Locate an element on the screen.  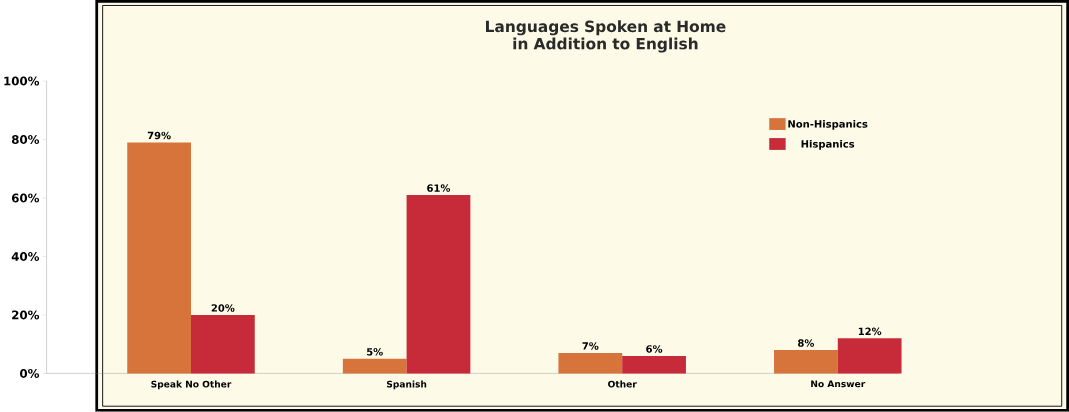
chart-title: Languages Spoken at Home in Addition to English is located at coordinates (606, 36).